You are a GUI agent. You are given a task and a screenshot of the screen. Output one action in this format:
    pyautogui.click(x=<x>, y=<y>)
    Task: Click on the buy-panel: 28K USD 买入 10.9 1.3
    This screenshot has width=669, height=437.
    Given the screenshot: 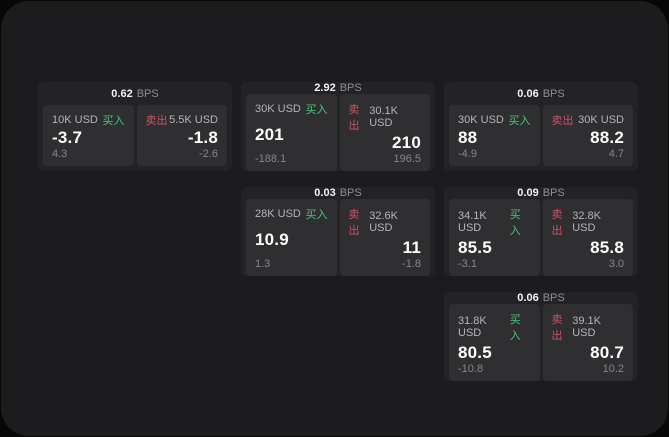 What is the action you would take?
    pyautogui.click(x=291, y=237)
    